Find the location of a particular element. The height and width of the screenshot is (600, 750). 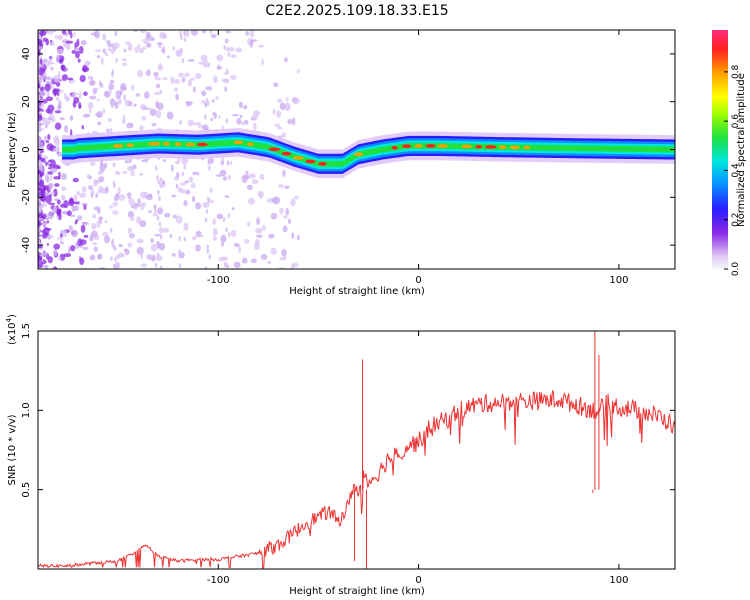

band-core is located at coordinates (368, 153).